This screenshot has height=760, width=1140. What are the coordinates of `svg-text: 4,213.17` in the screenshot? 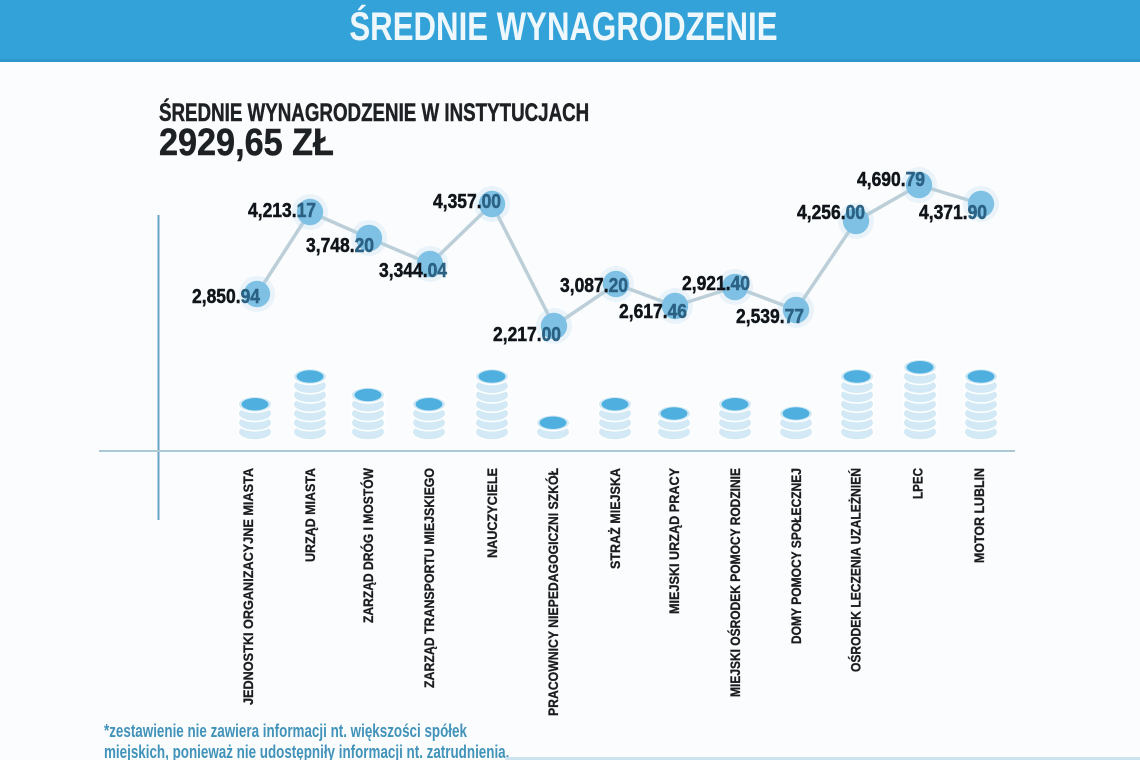 It's located at (282, 211).